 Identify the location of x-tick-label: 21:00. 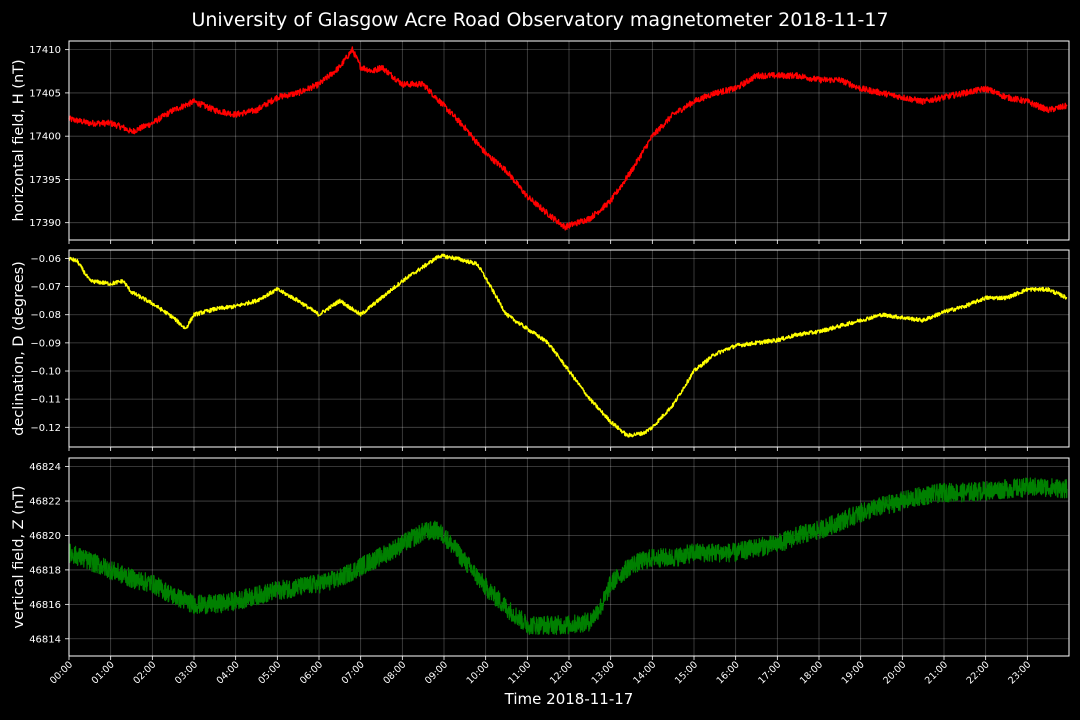
(936, 672).